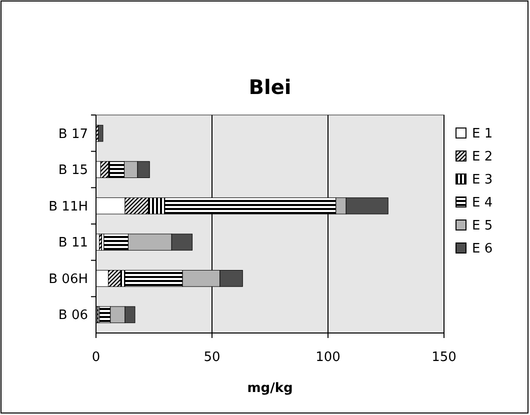 This screenshot has width=530, height=415. I want to click on legend-label: E 6, so click(482, 249).